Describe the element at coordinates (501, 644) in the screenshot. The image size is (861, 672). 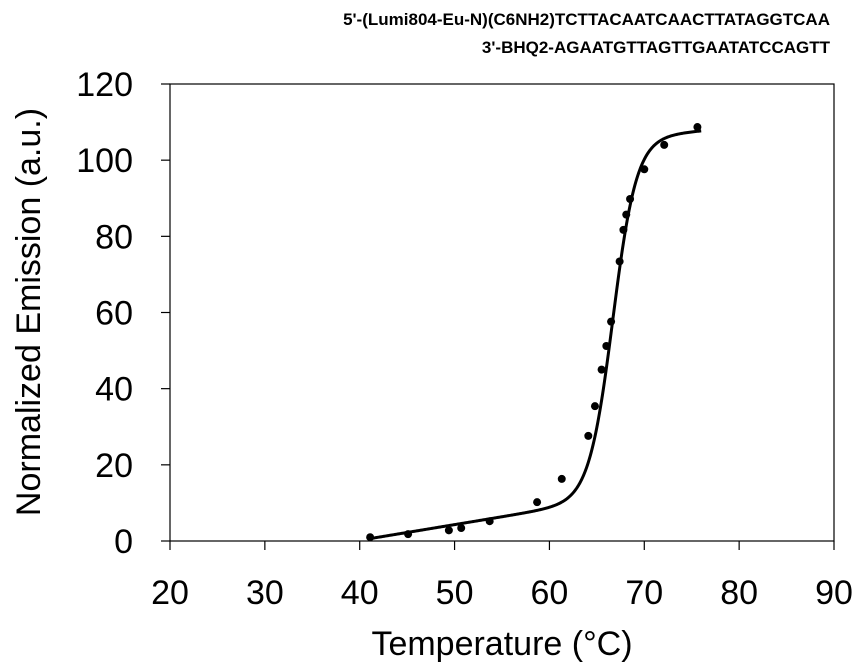
I see `x-axis-title: Temperature (°C)` at that location.